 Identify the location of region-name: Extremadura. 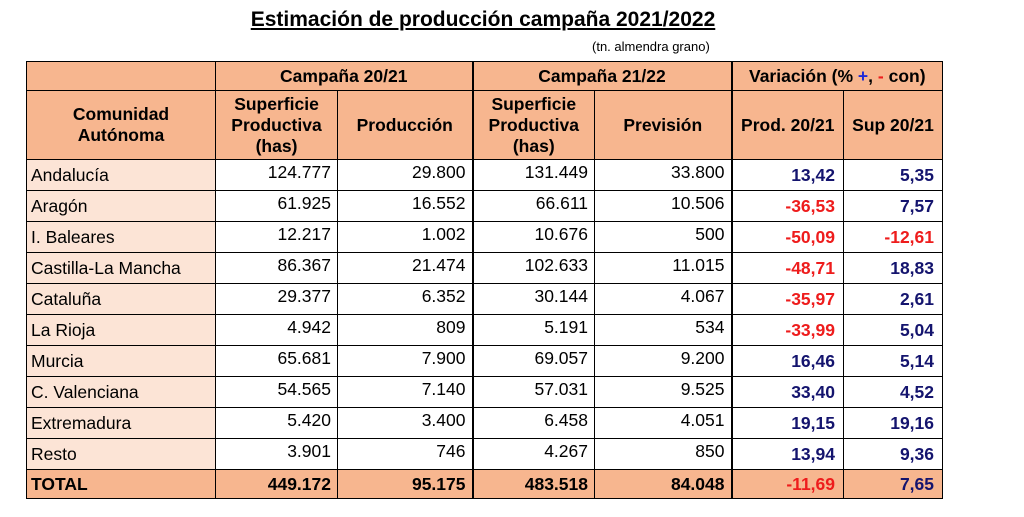
(121, 423).